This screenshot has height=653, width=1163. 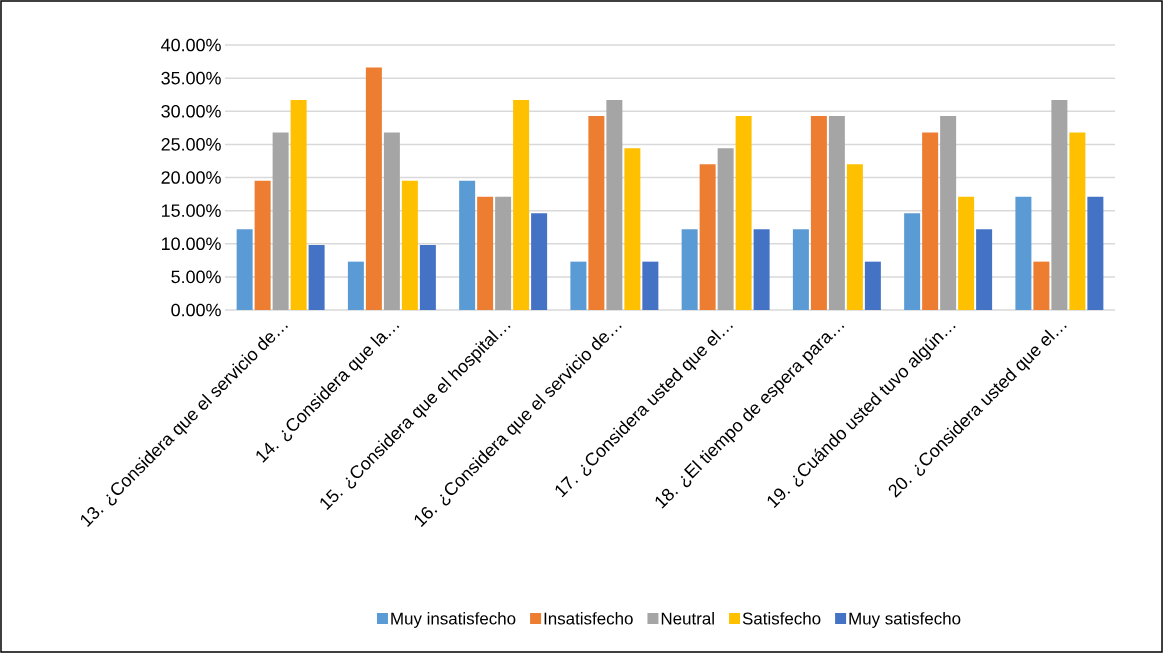 What do you see at coordinates (191, 144) in the screenshot?
I see `y-tick-label: 25.00%` at bounding box center [191, 144].